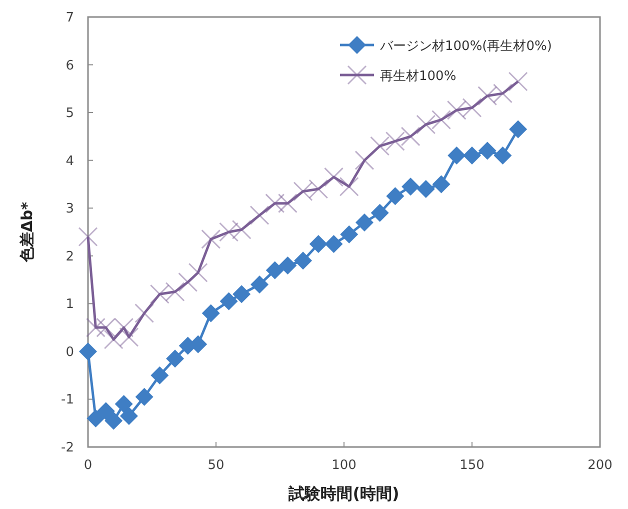 The height and width of the screenshot is (509, 628). What do you see at coordinates (465, 46) in the screenshot?
I see `legend-label: バージン材100%(再生材0%)` at bounding box center [465, 46].